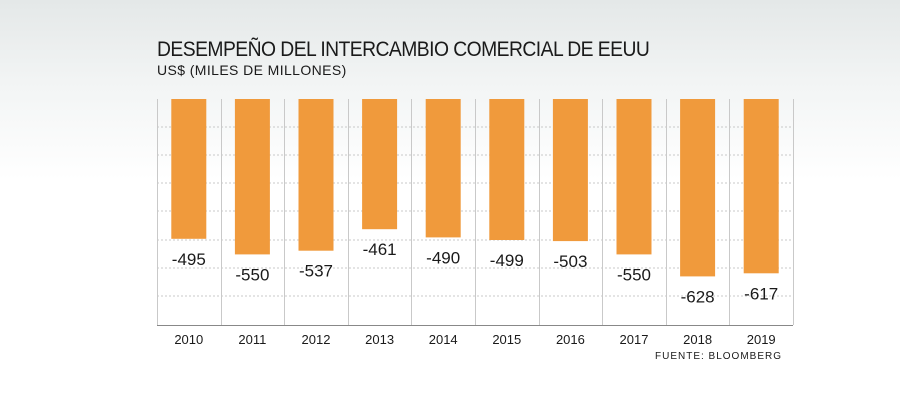 The image size is (900, 400). Describe the element at coordinates (698, 296) in the screenshot. I see `data-label: -628` at that location.